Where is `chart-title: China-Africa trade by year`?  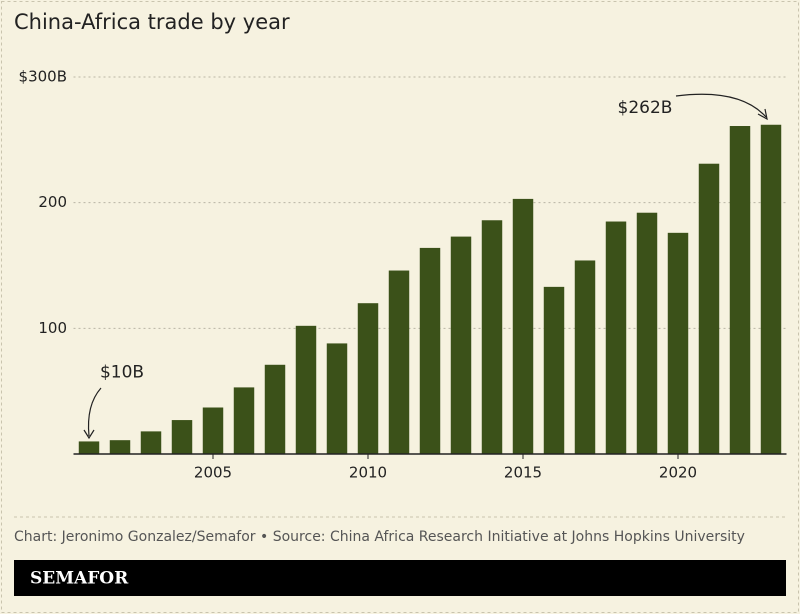
chart-title: China-Africa trade by year is located at coordinates (152, 22).